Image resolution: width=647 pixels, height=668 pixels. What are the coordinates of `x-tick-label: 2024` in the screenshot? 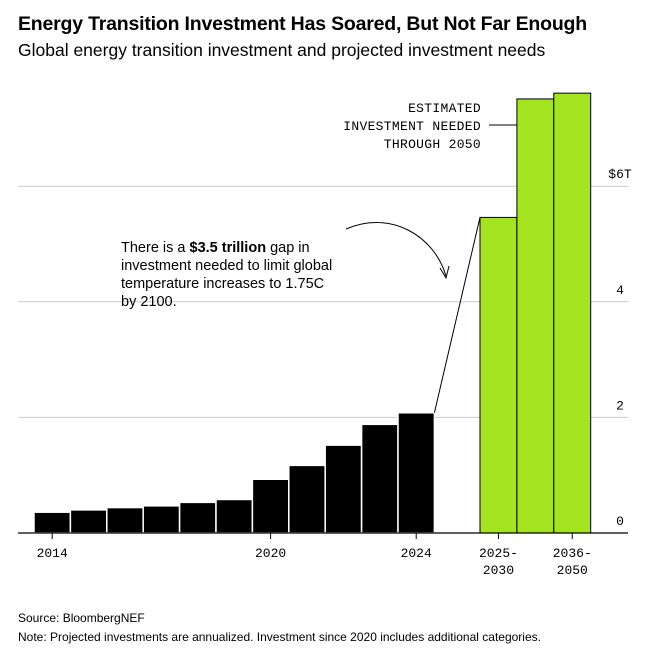 It's located at (416, 553).